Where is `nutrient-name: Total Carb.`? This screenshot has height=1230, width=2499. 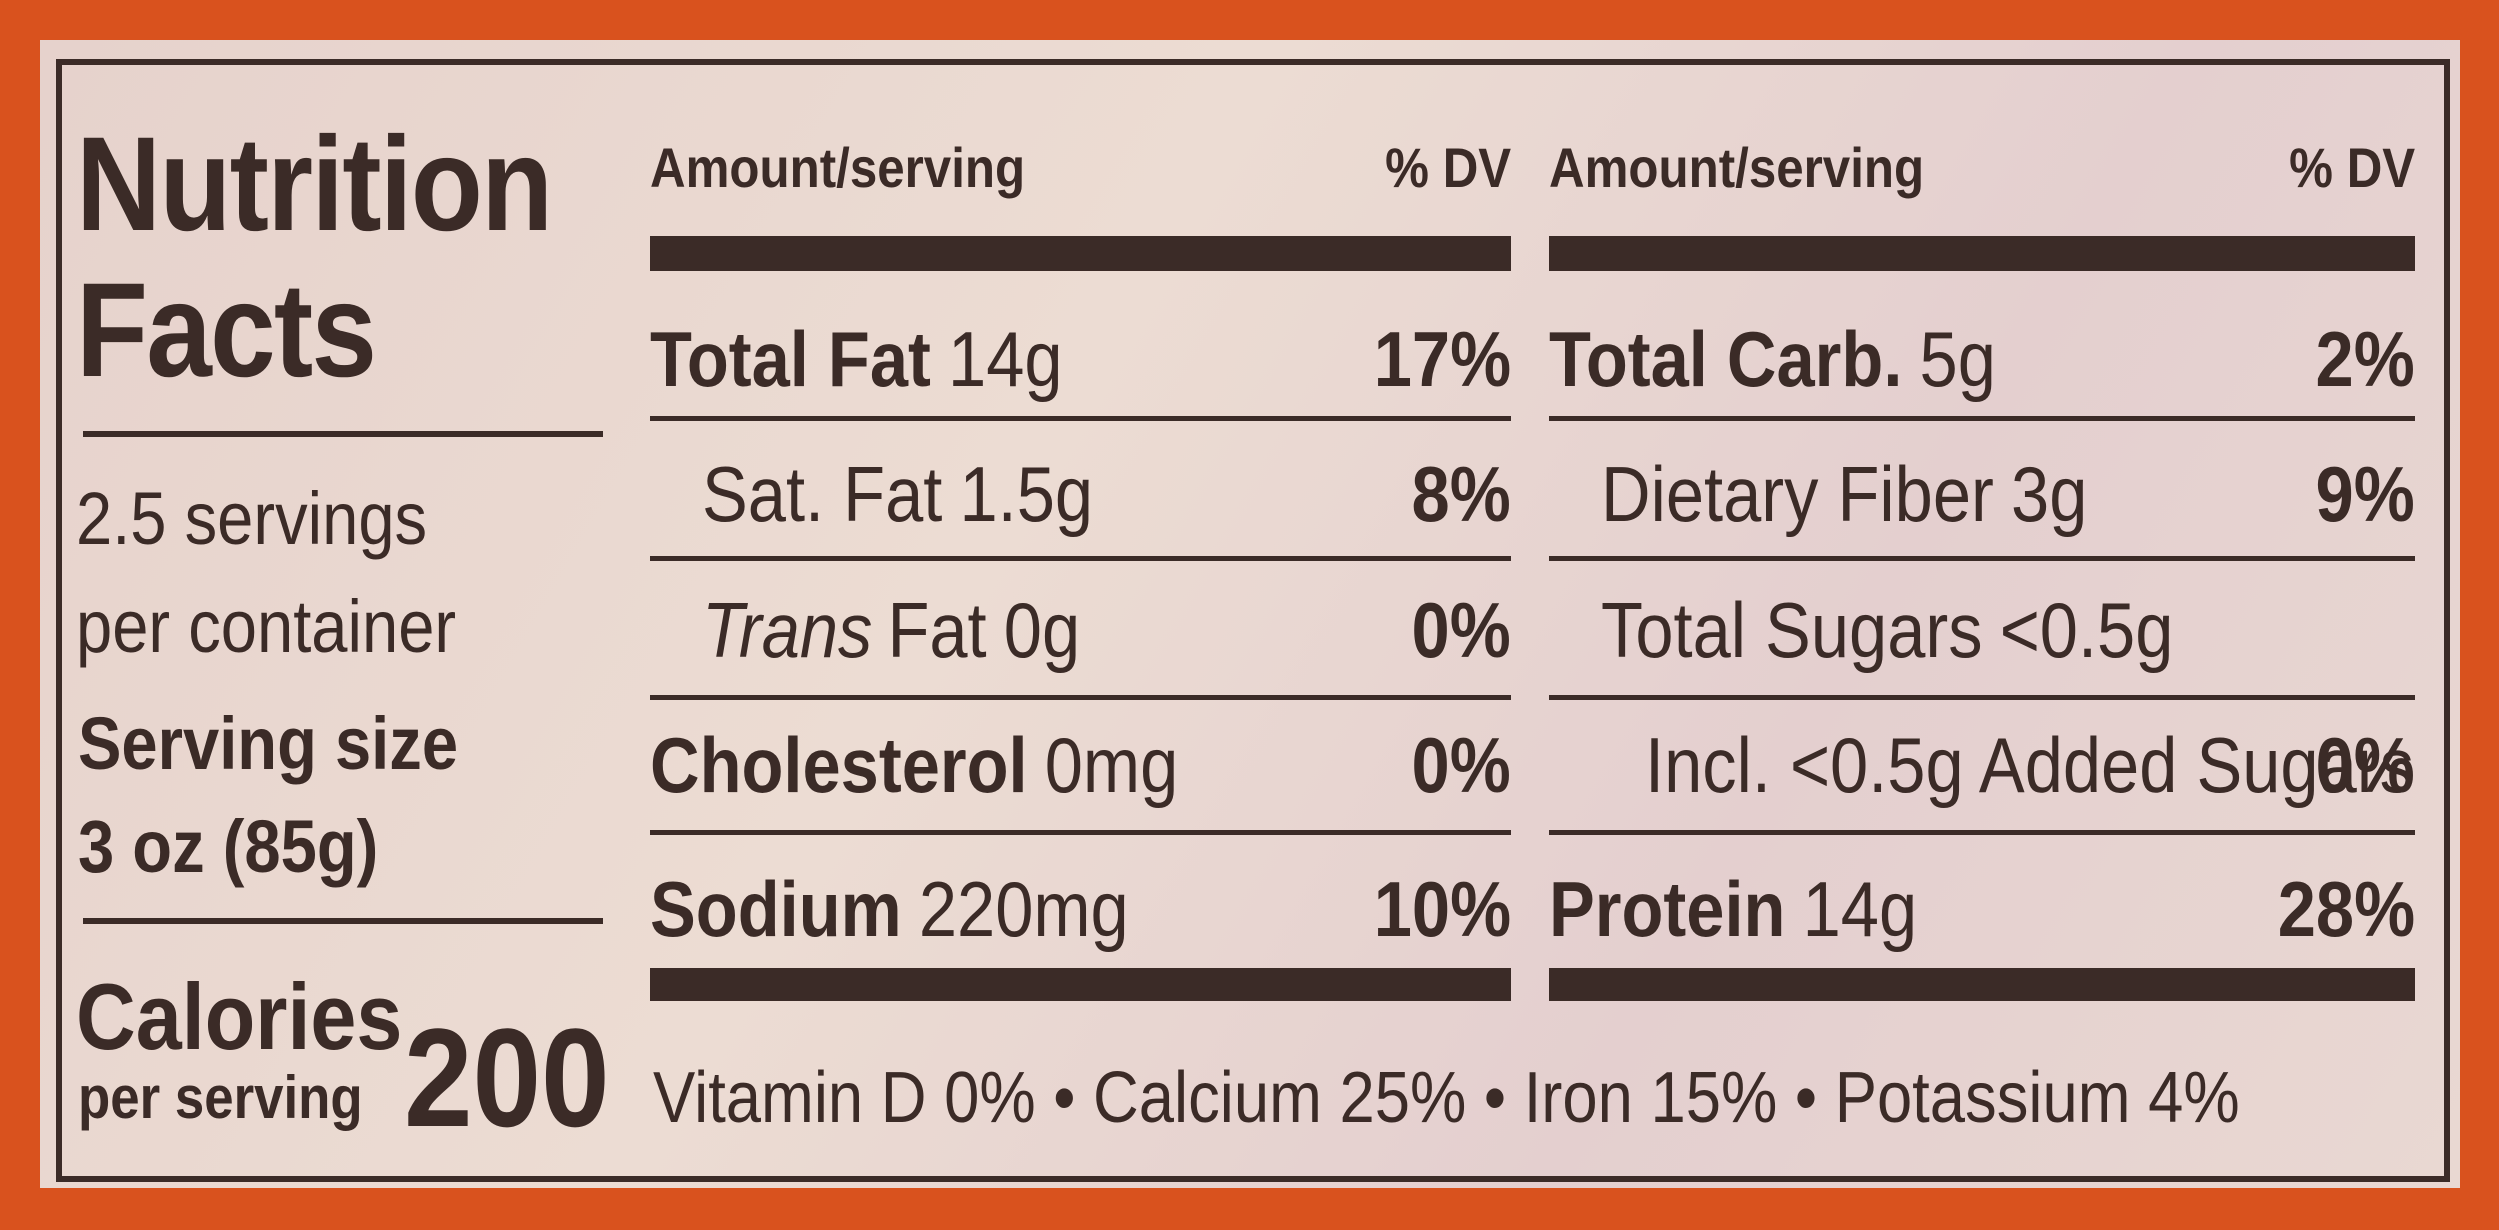
nutrient-name: Total Carb. is located at coordinates (1726, 359).